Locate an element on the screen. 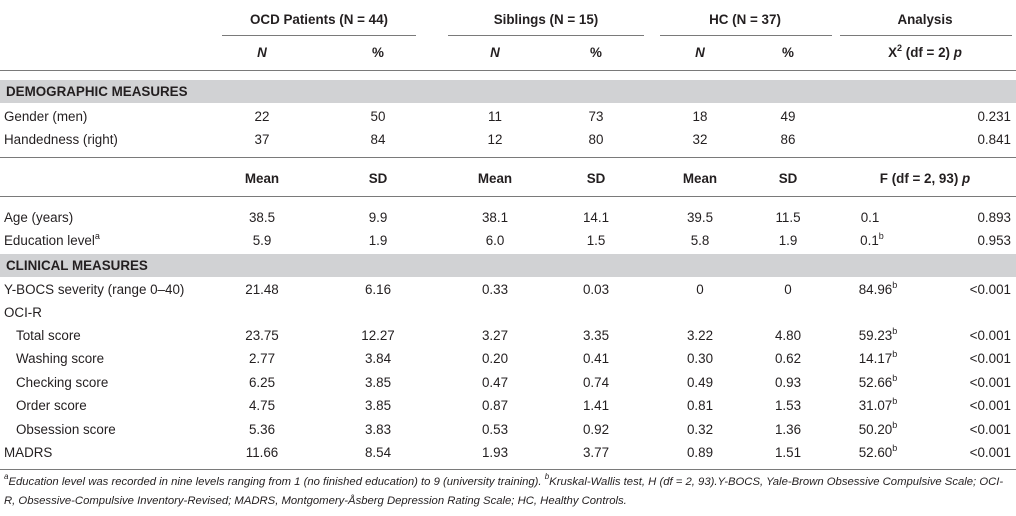 The width and height of the screenshot is (1016, 516). cell-sib-mean: 0.33 is located at coordinates (495, 289).